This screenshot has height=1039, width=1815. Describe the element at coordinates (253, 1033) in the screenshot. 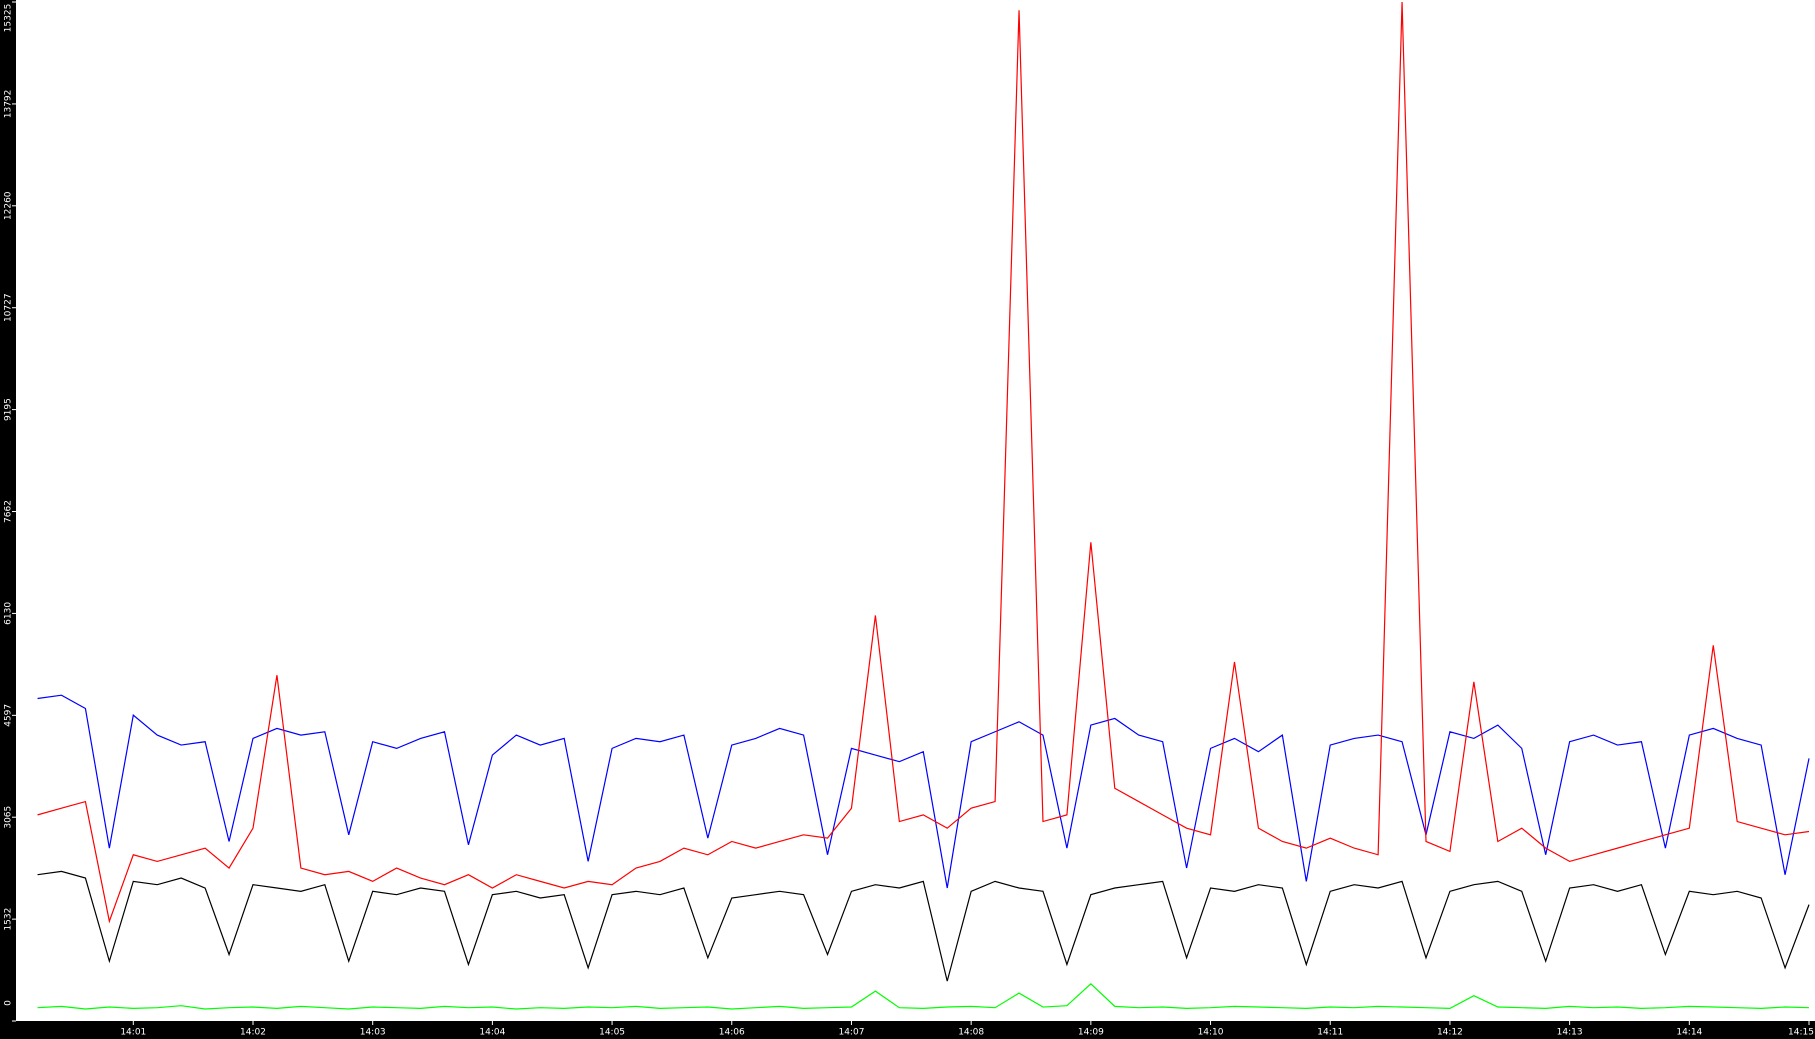

I see `x-tick-label: 14:02` at that location.